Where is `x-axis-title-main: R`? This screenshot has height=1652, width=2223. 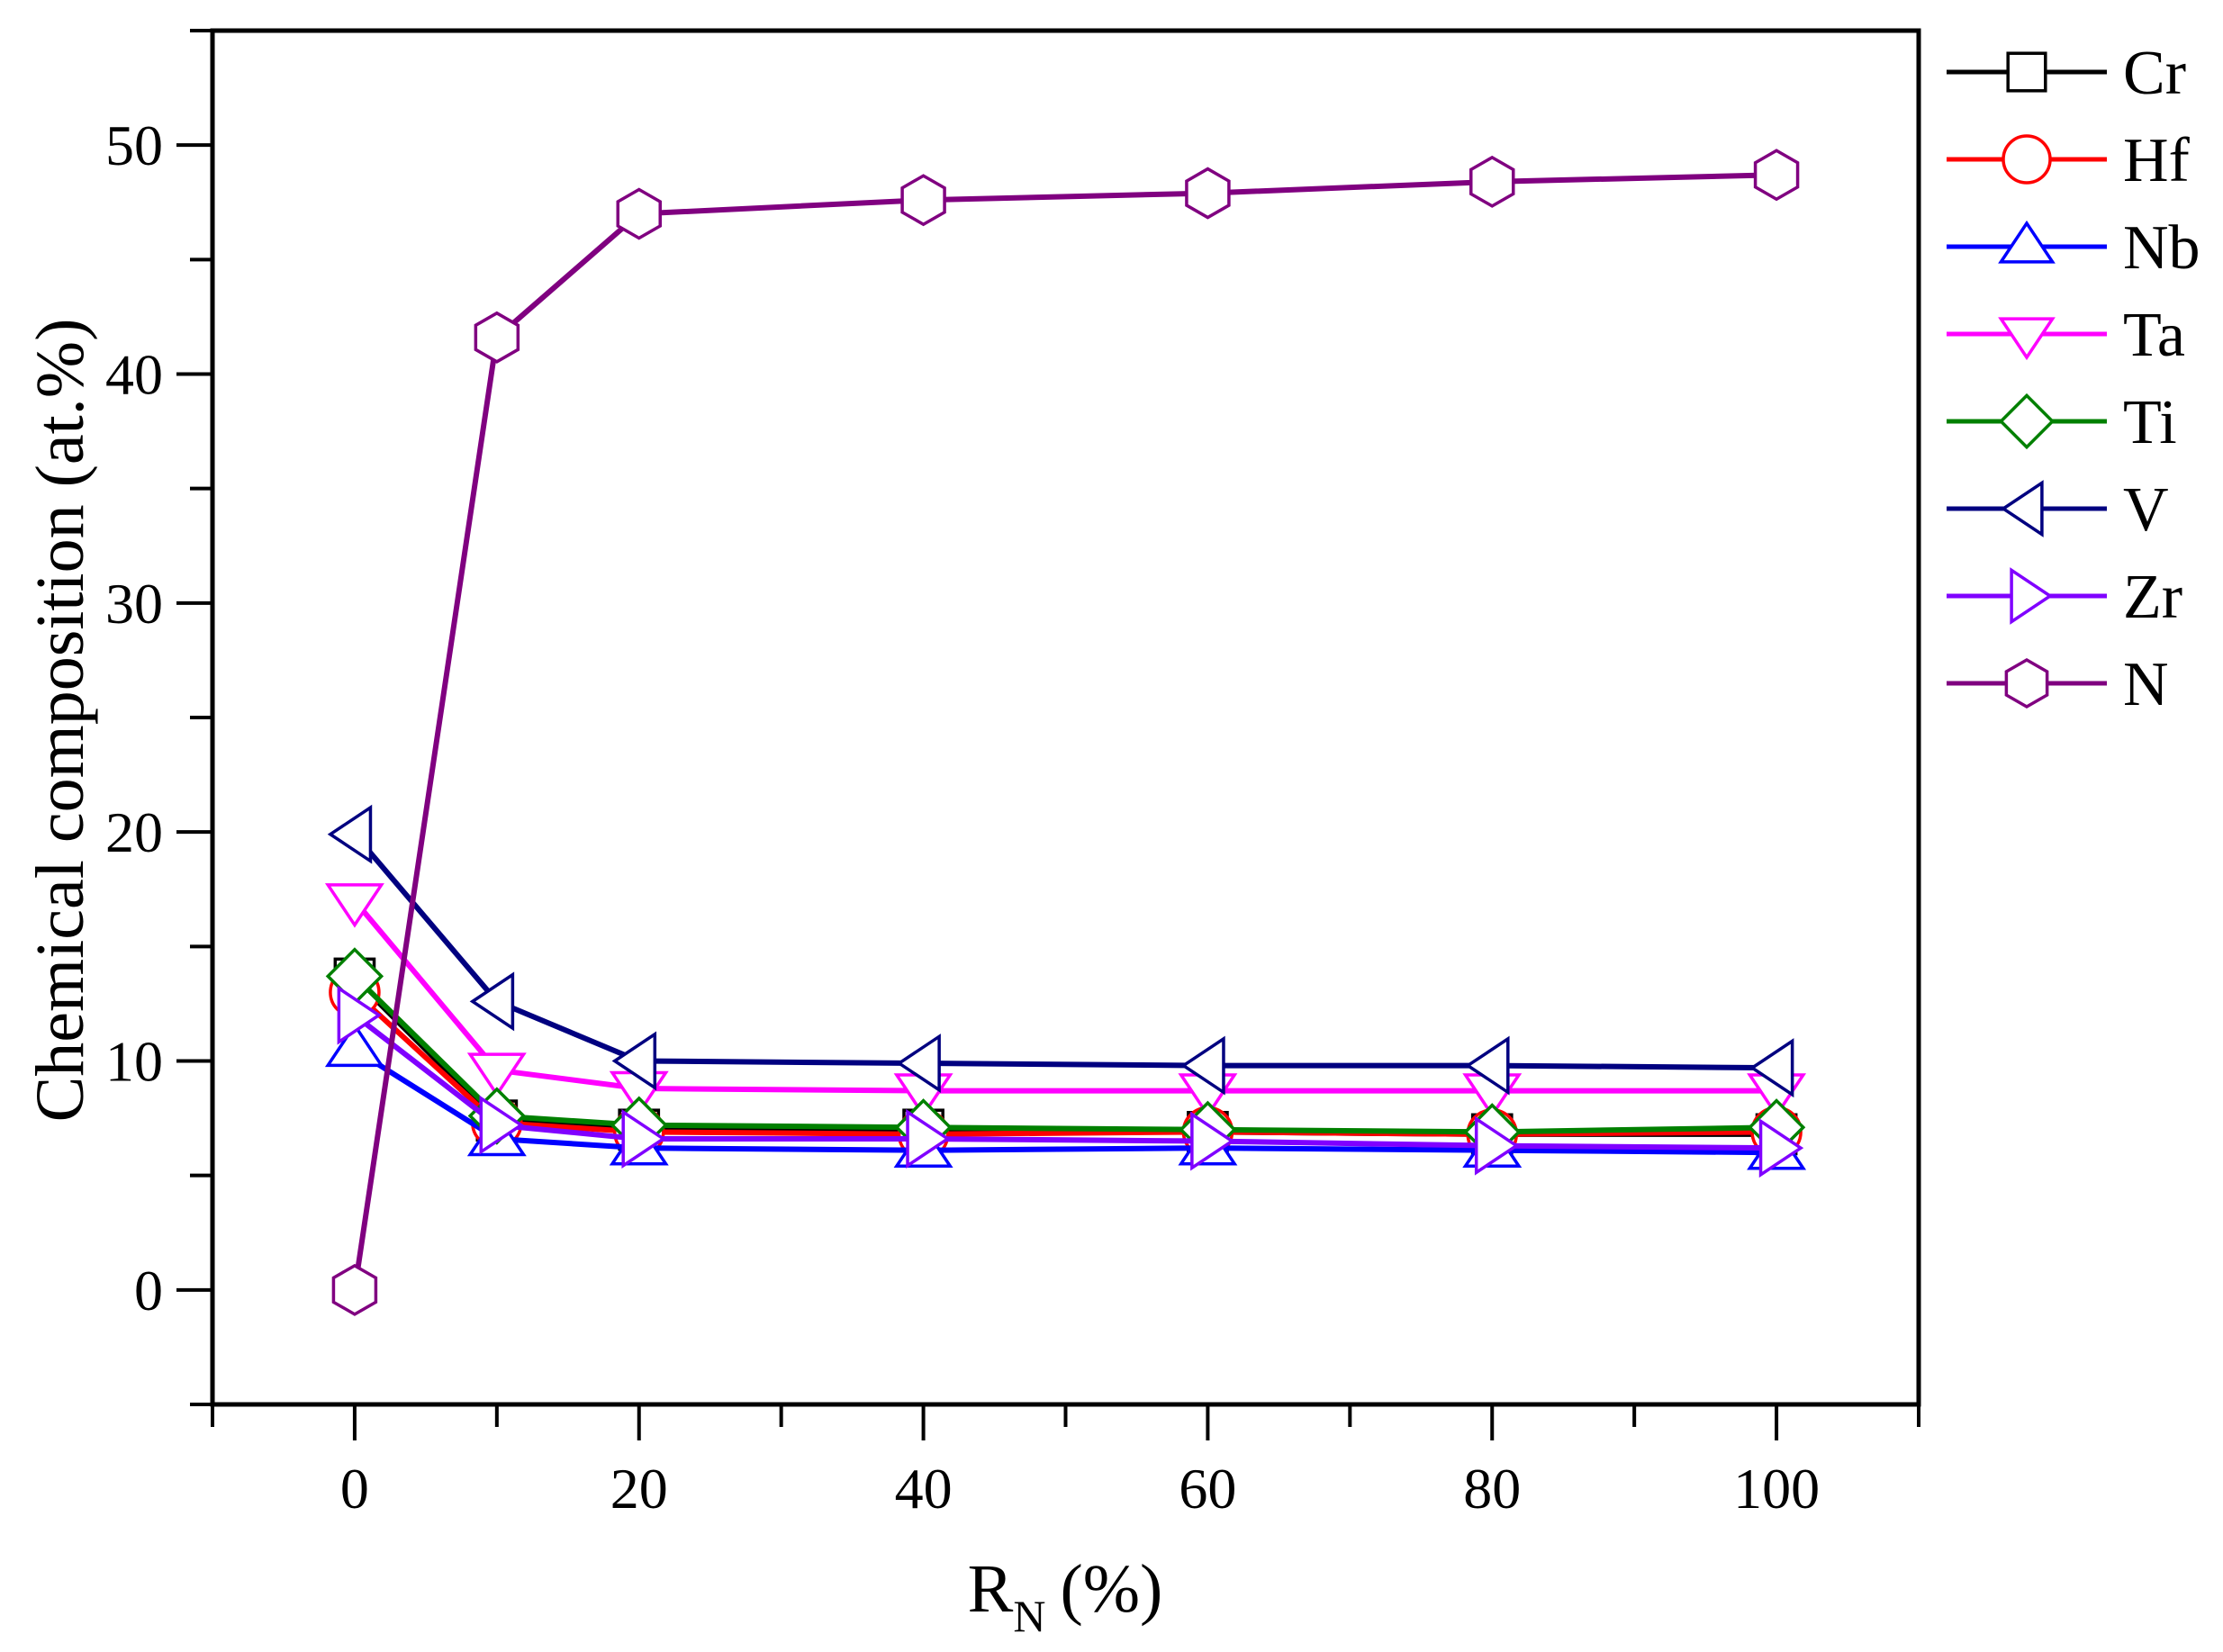
x-axis-title-main: R is located at coordinates (991, 1589).